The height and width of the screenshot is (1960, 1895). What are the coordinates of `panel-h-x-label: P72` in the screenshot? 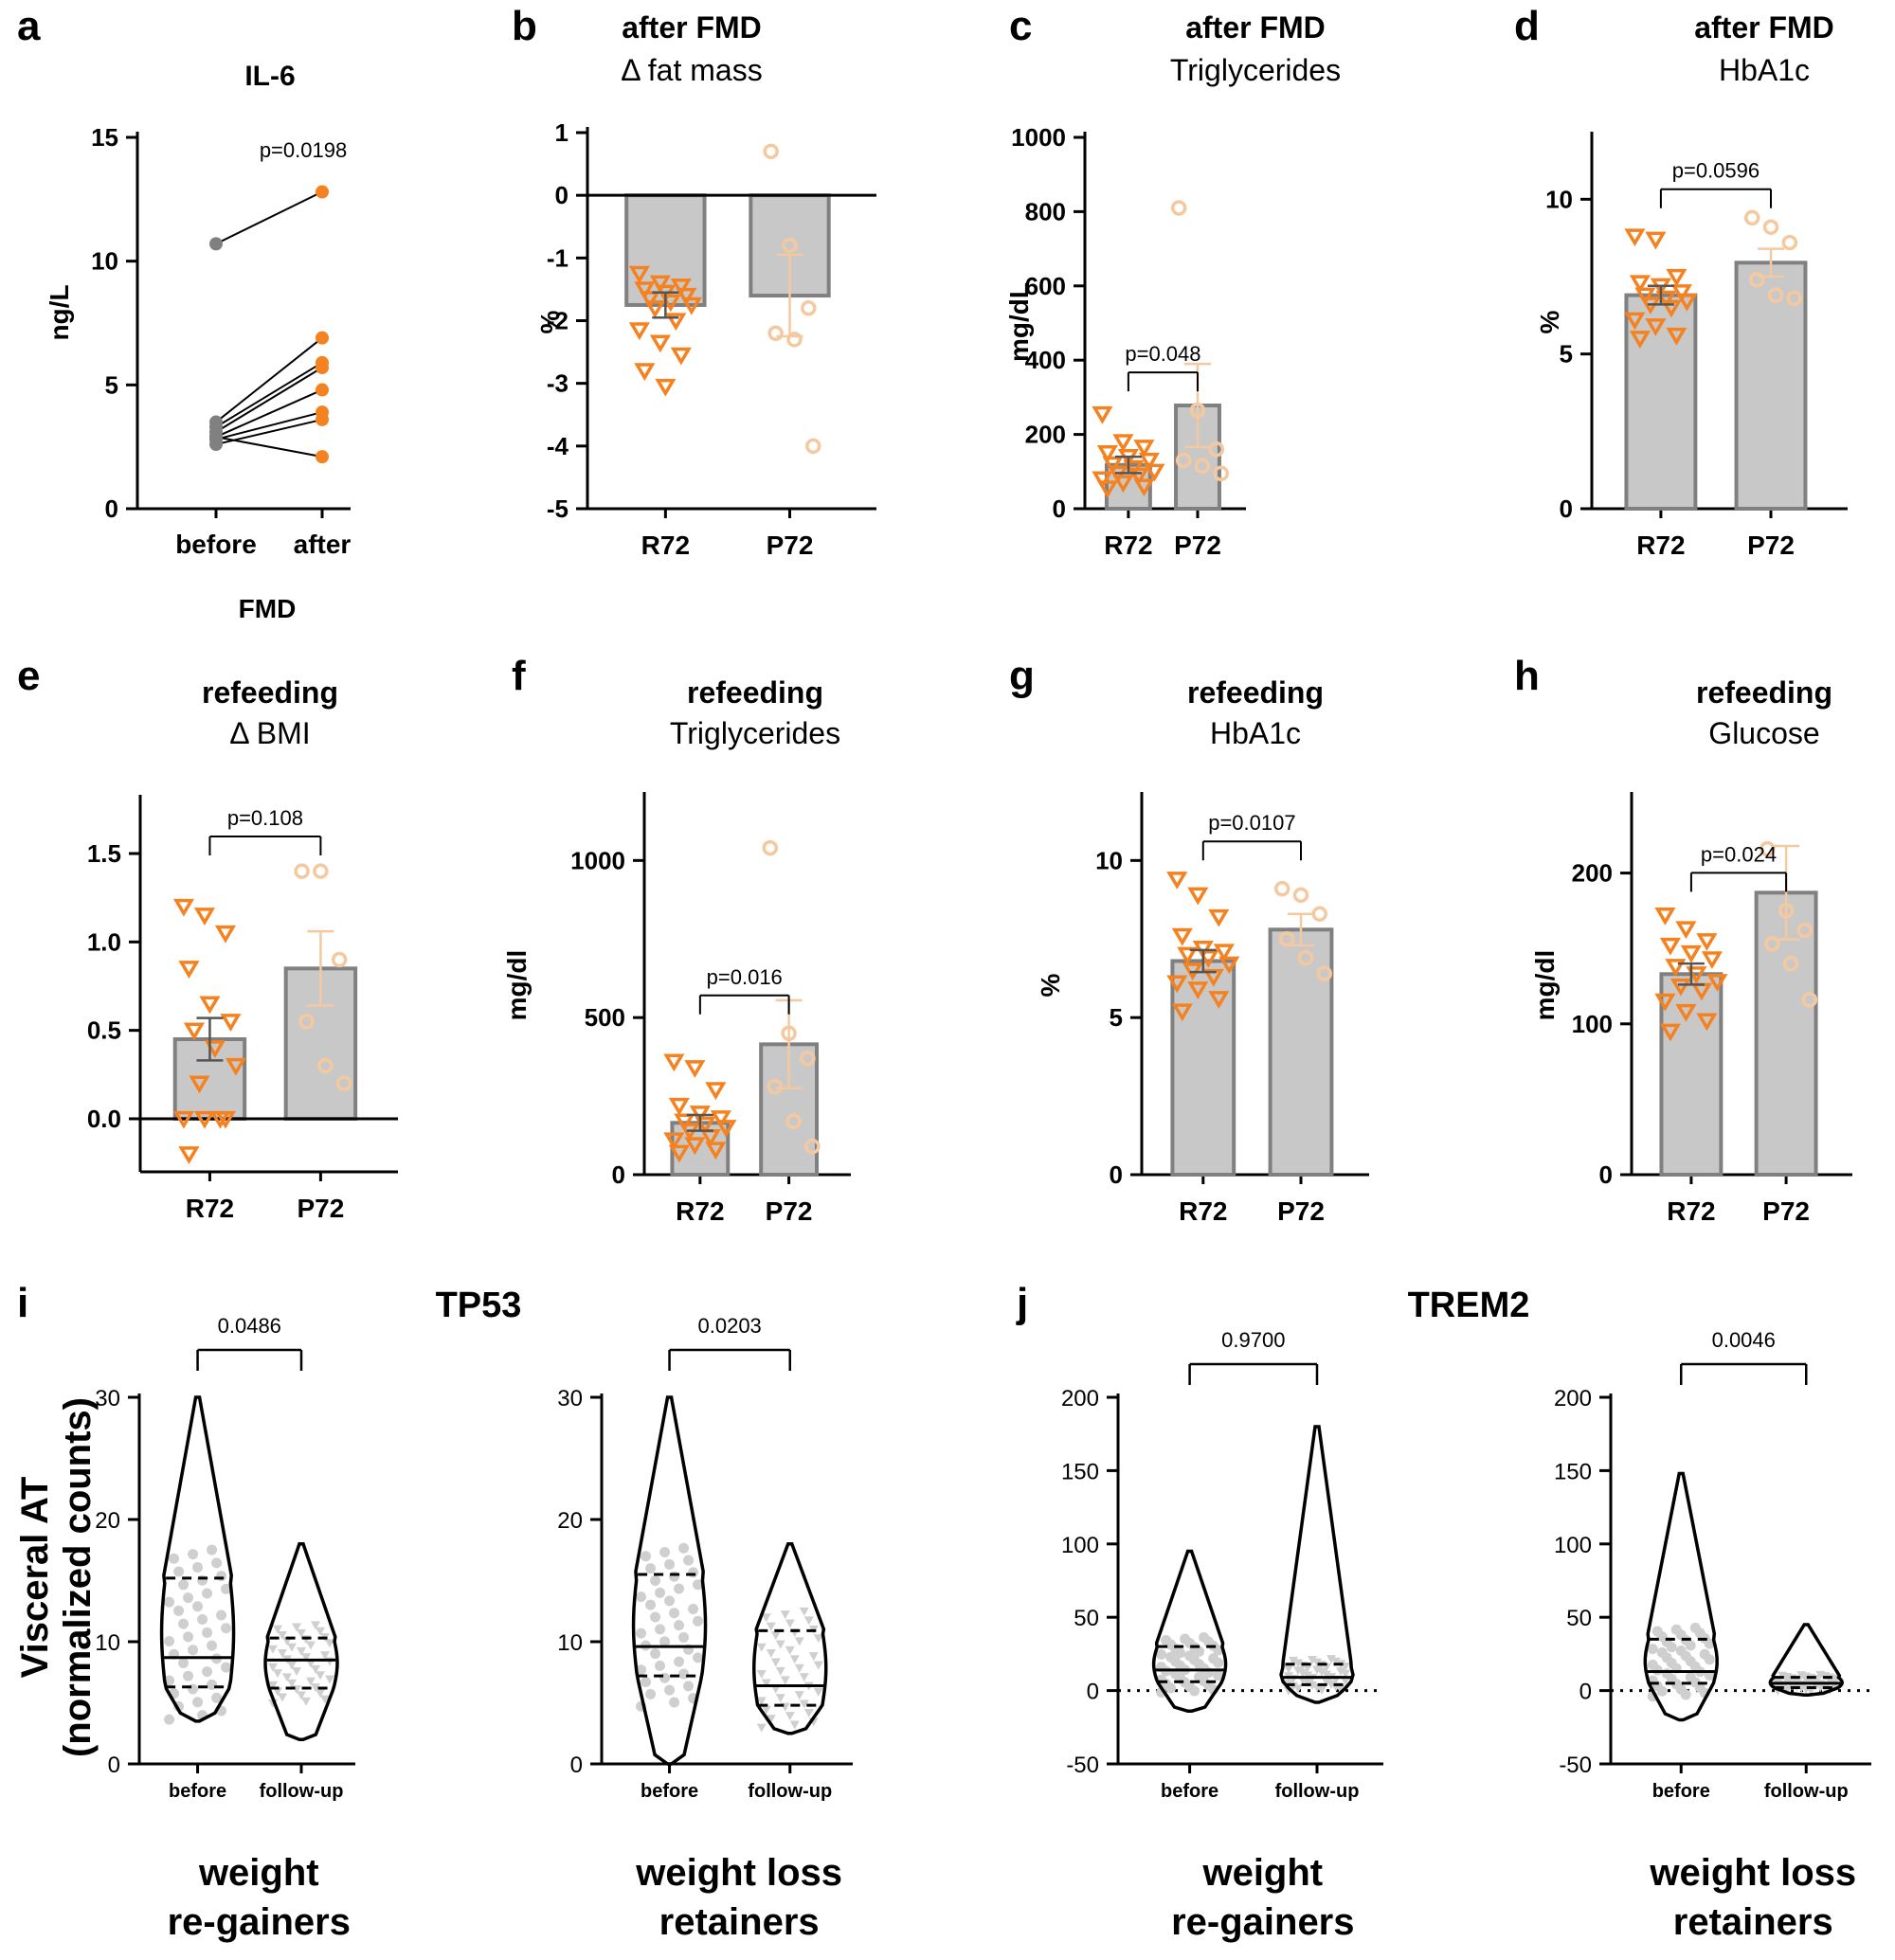 It's located at (1786, 1211).